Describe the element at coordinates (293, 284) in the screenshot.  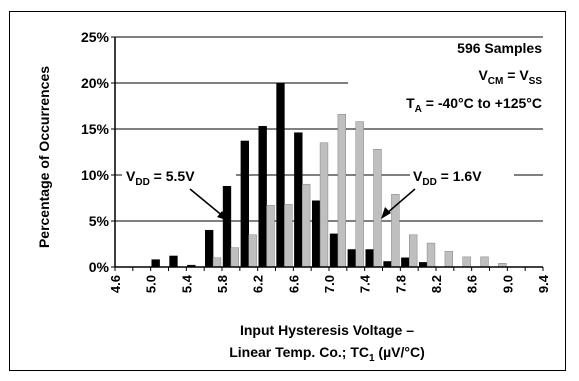
I see `x-tick-label: 6.6` at that location.